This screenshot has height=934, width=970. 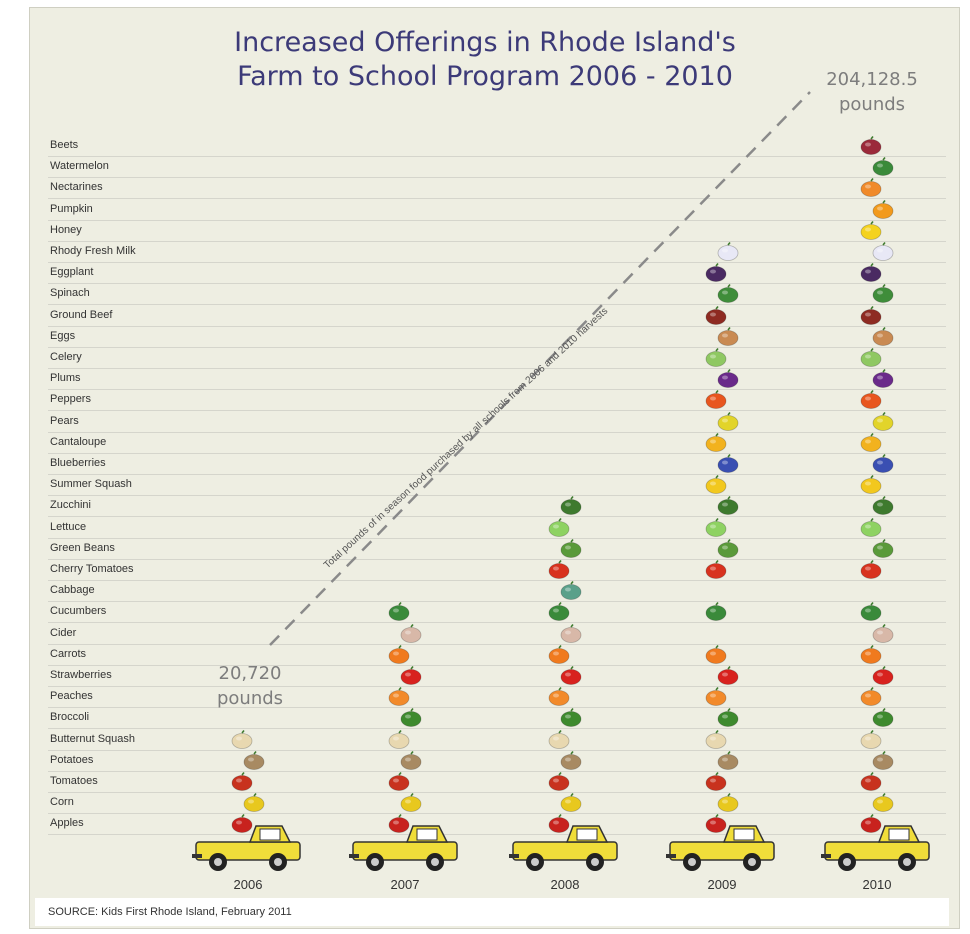 I want to click on beef-icon-2009, so click(x=716, y=315).